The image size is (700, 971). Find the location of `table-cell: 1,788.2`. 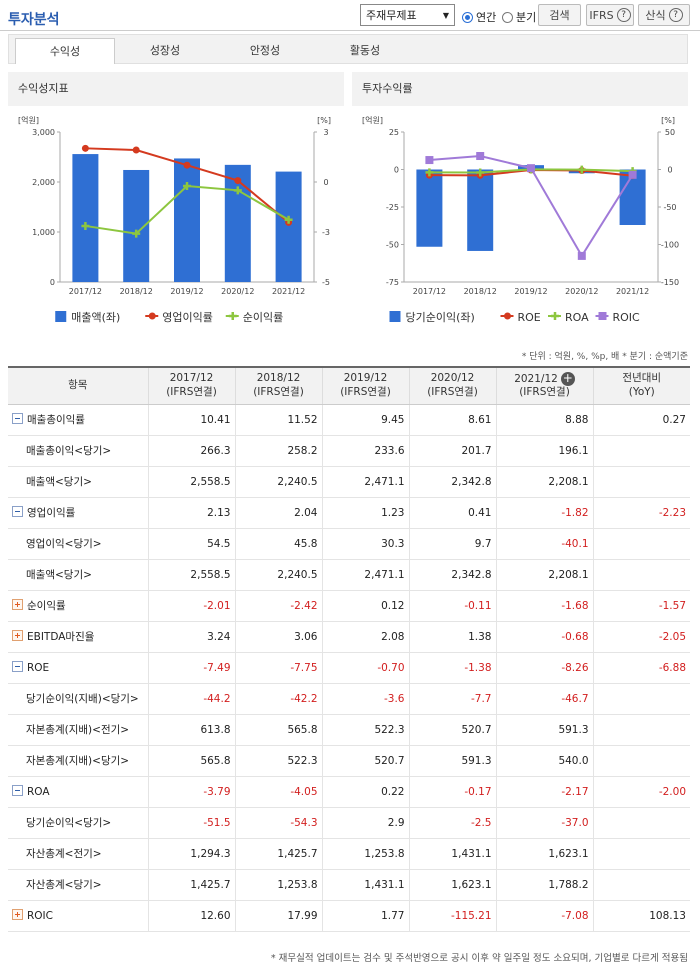

table-cell: 1,788.2 is located at coordinates (544, 885).